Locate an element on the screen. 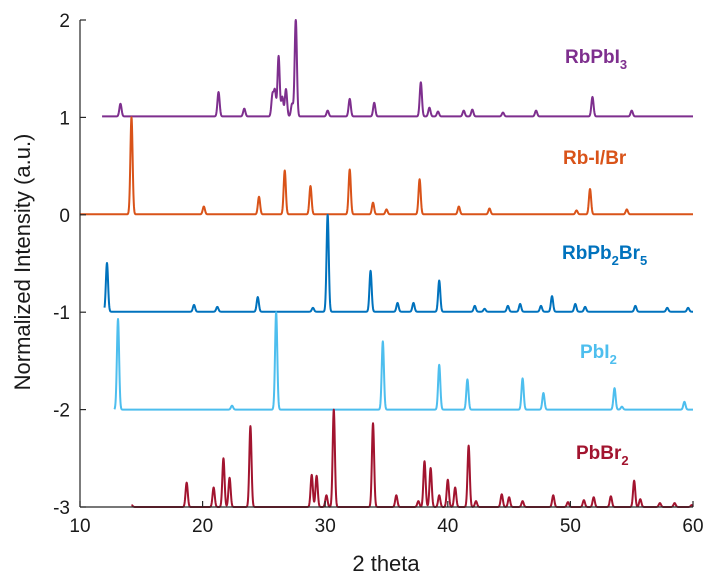  x-tick-label-4: 50 is located at coordinates (570, 526).